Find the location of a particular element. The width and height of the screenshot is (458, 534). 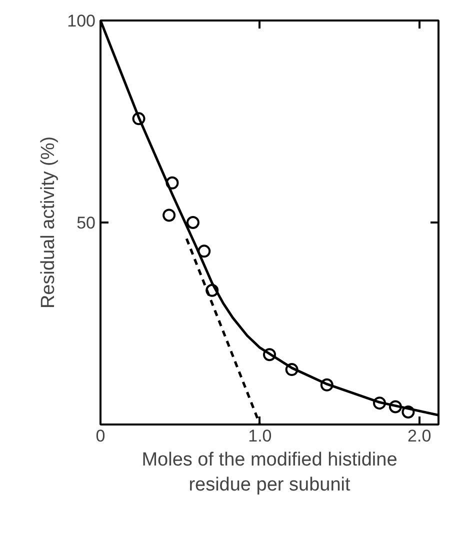

y-axis-title: Residual activity (%) is located at coordinates (49, 222).